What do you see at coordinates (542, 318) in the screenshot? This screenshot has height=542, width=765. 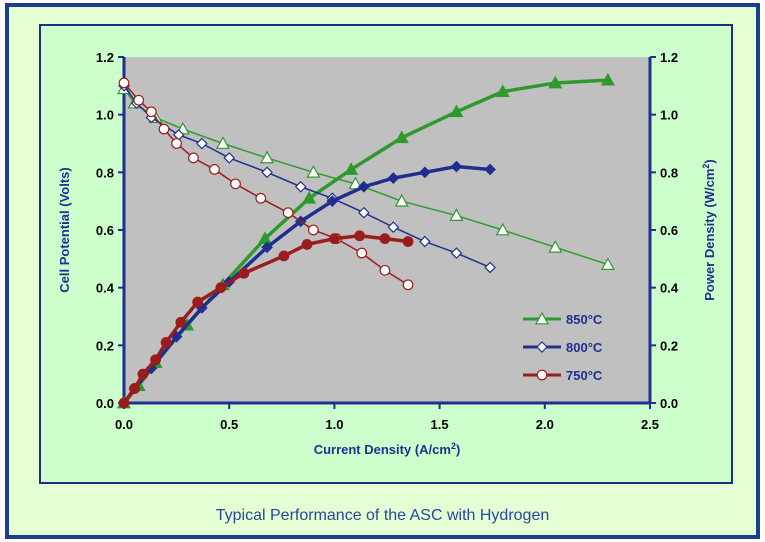 I see `legend-marker-850c` at bounding box center [542, 318].